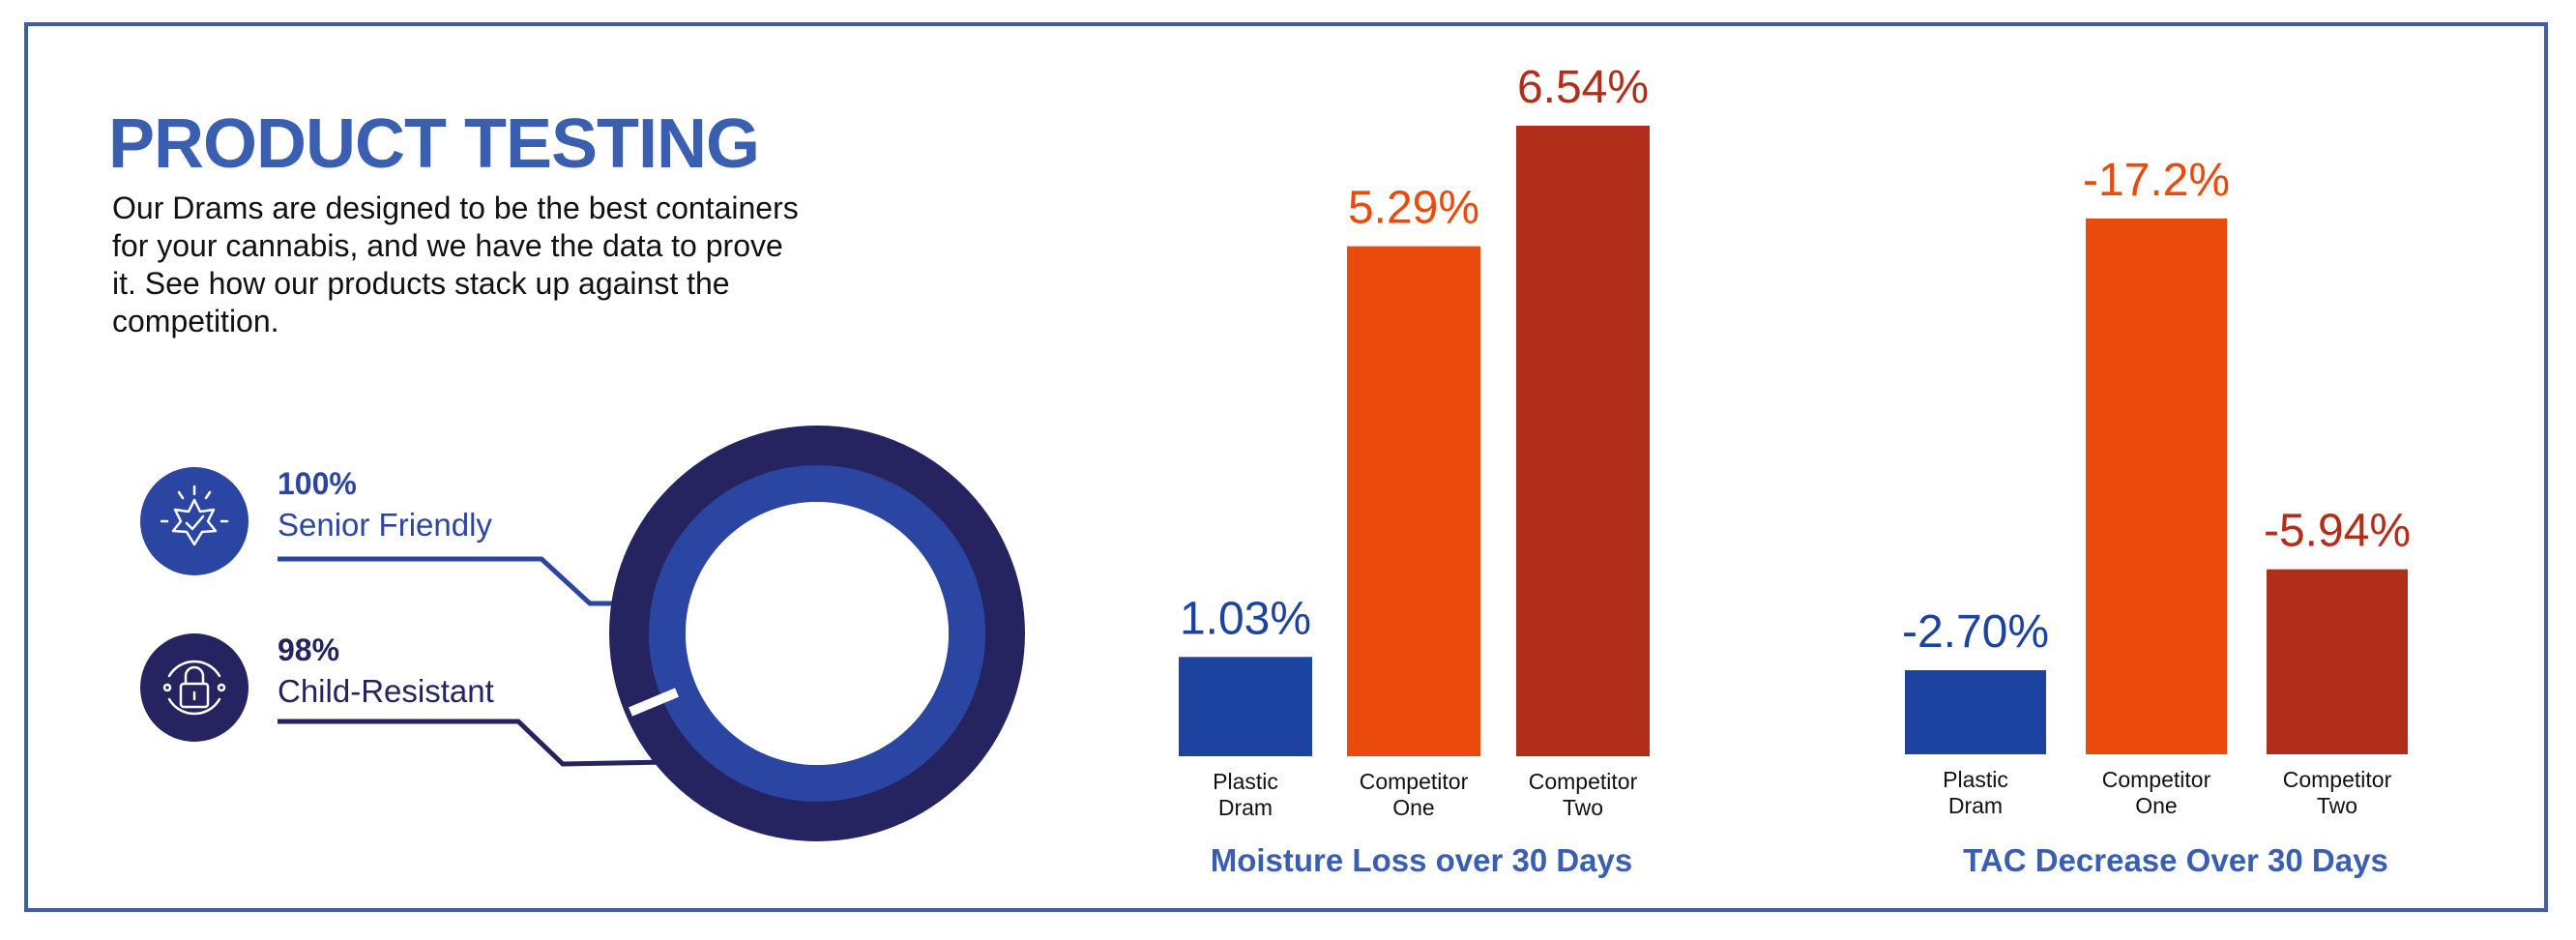  I want to click on ring-inner, so click(817, 633).